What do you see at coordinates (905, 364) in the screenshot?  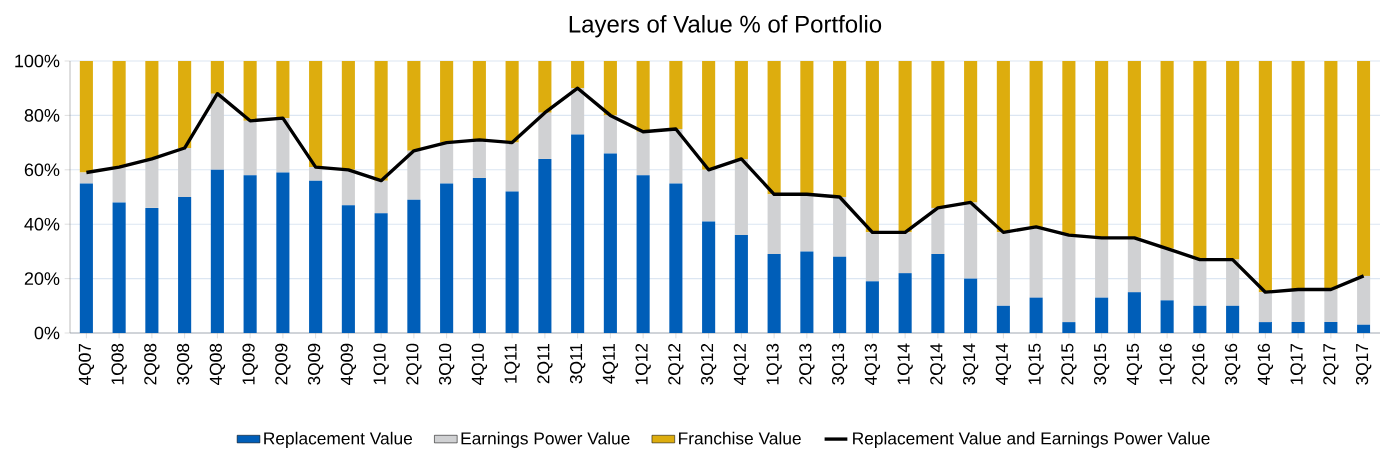 I see `x-tick-label: 1Q14` at bounding box center [905, 364].